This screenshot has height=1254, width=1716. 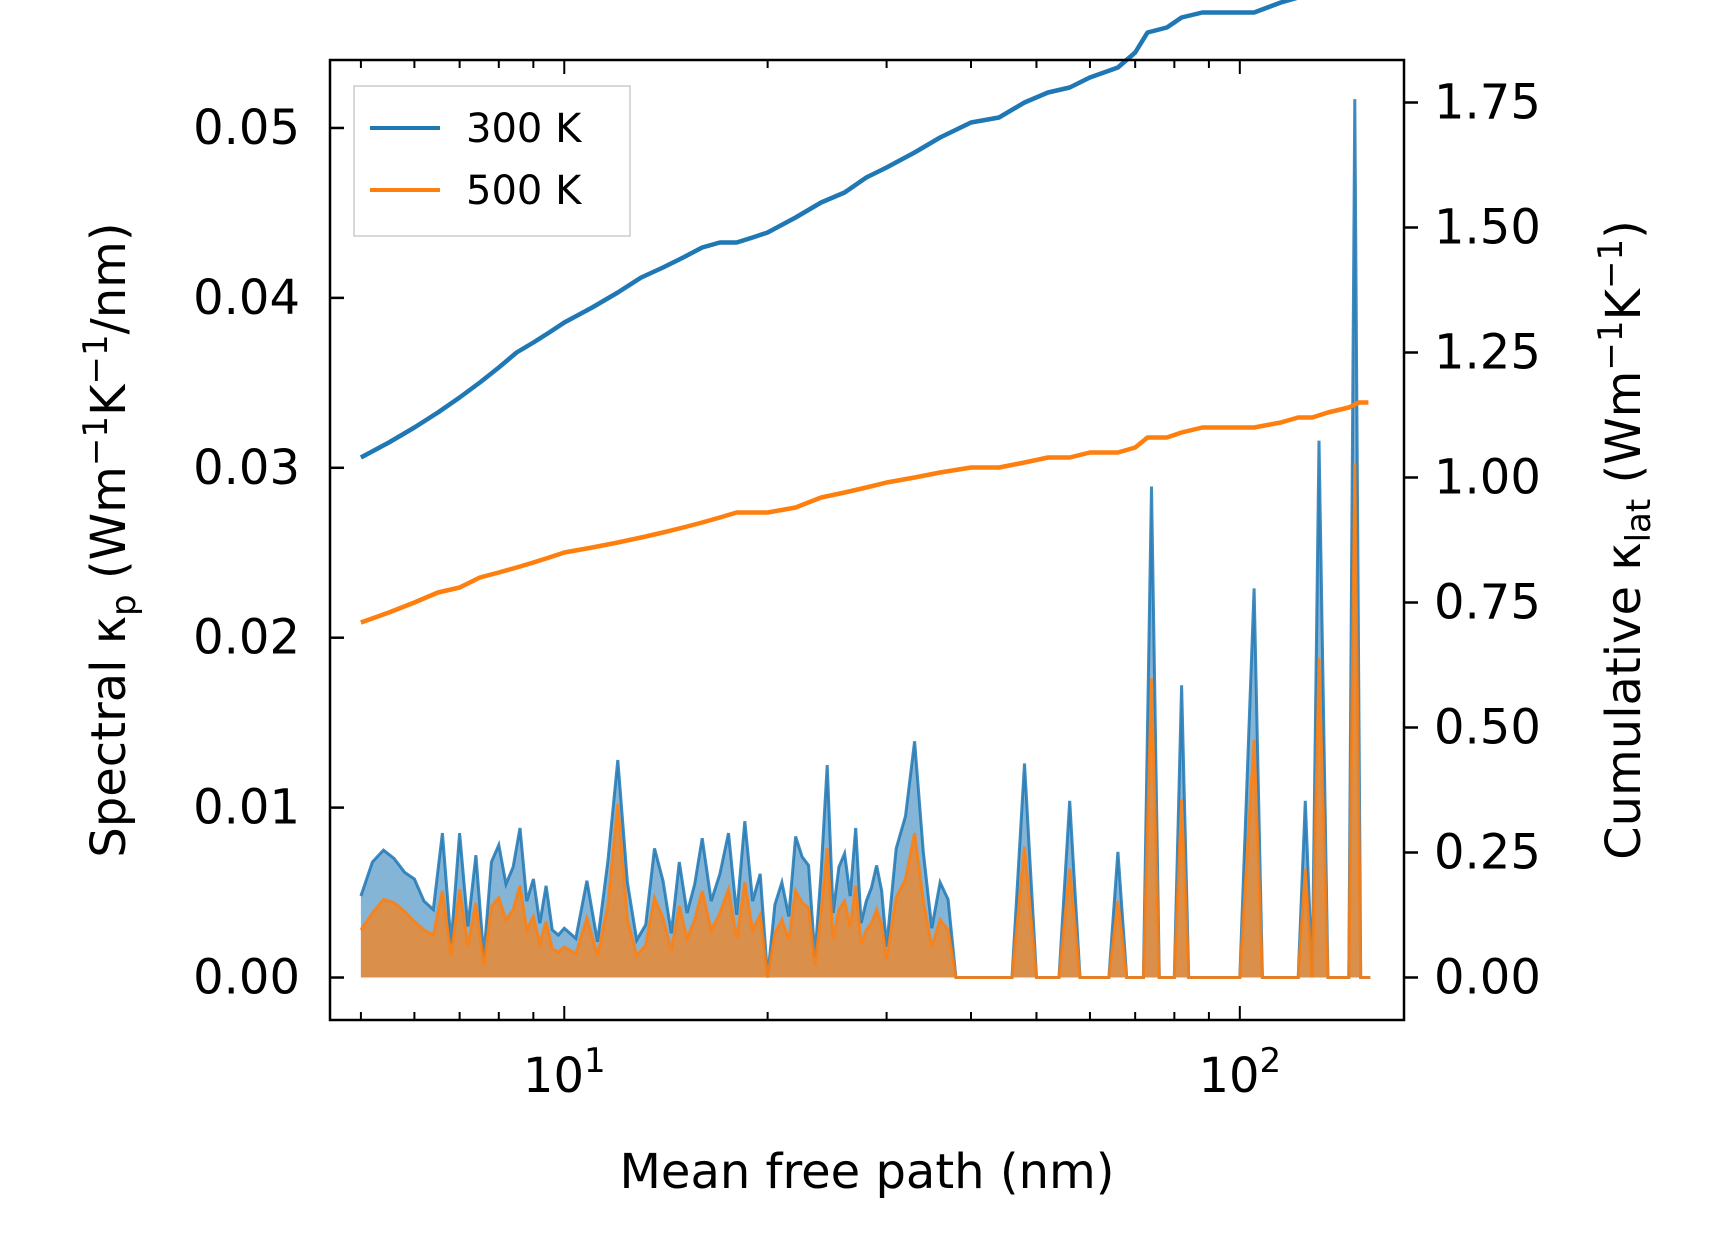 What do you see at coordinates (1487, 728) in the screenshot?
I see `y-tick-label-right: 0.50` at bounding box center [1487, 728].